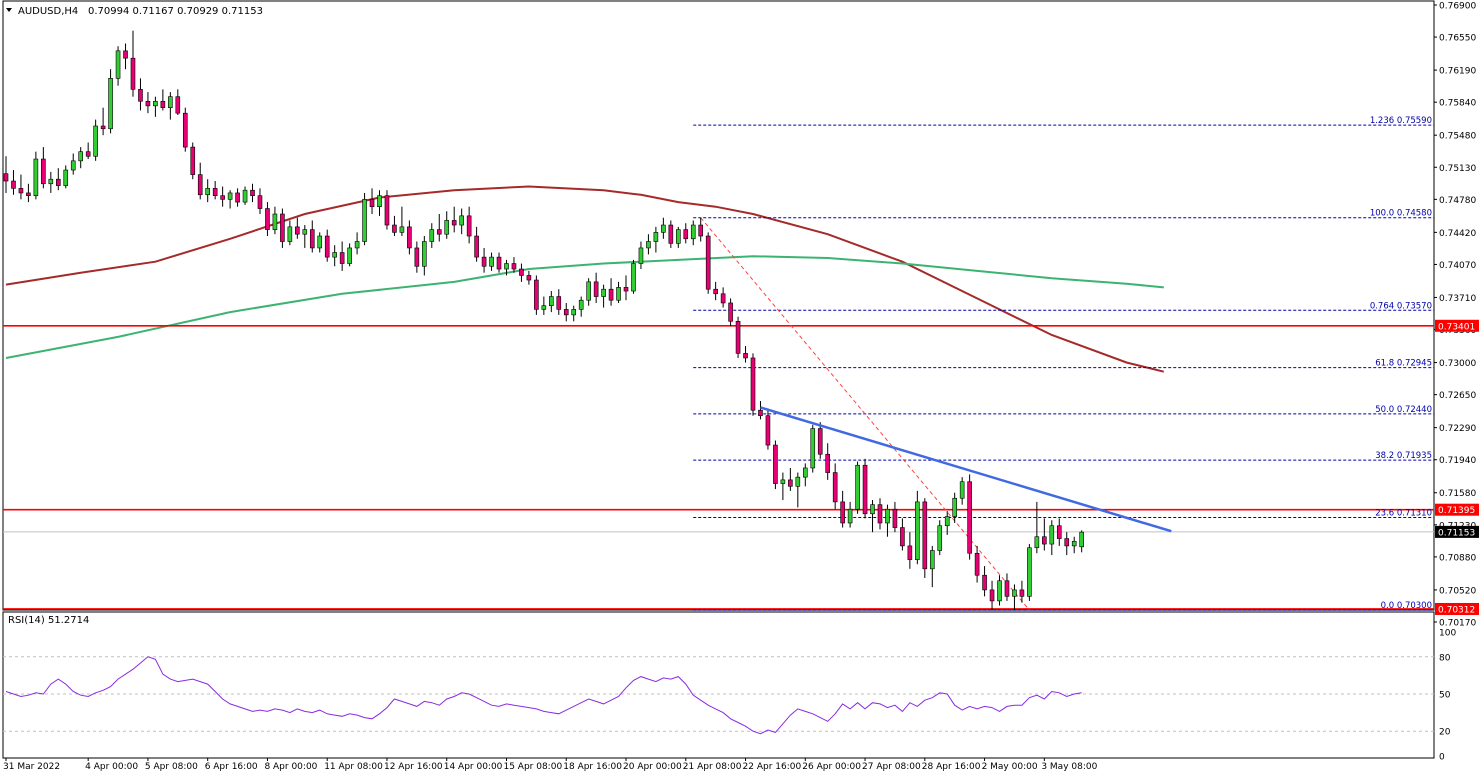  What do you see at coordinates (1457, 234) in the screenshot?
I see `y-tick-label: 0.74420` at bounding box center [1457, 234].